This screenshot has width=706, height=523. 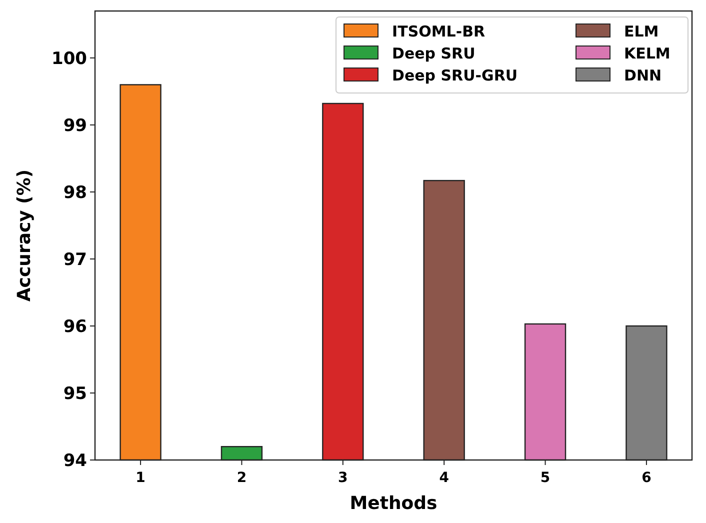 What do you see at coordinates (75, 192) in the screenshot?
I see `y-tick-label: 98` at bounding box center [75, 192].